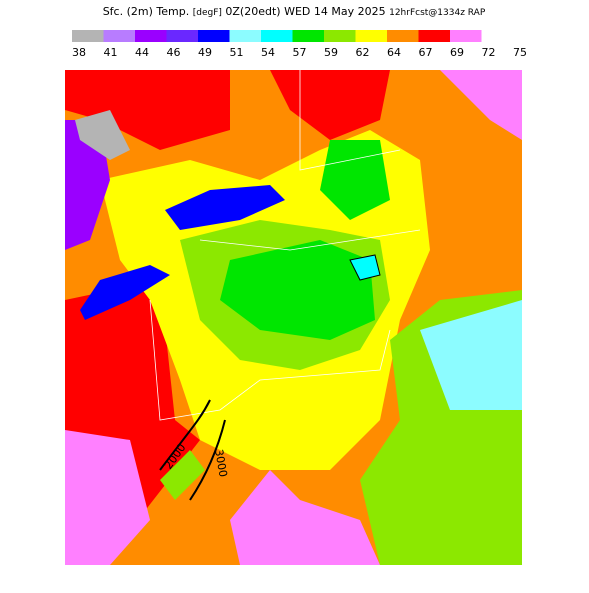 Image resolution: width=589 pixels, height=593 pixels. What do you see at coordinates (252, 11) in the screenshot?
I see `valid: 0Z(20edt)` at bounding box center [252, 11].